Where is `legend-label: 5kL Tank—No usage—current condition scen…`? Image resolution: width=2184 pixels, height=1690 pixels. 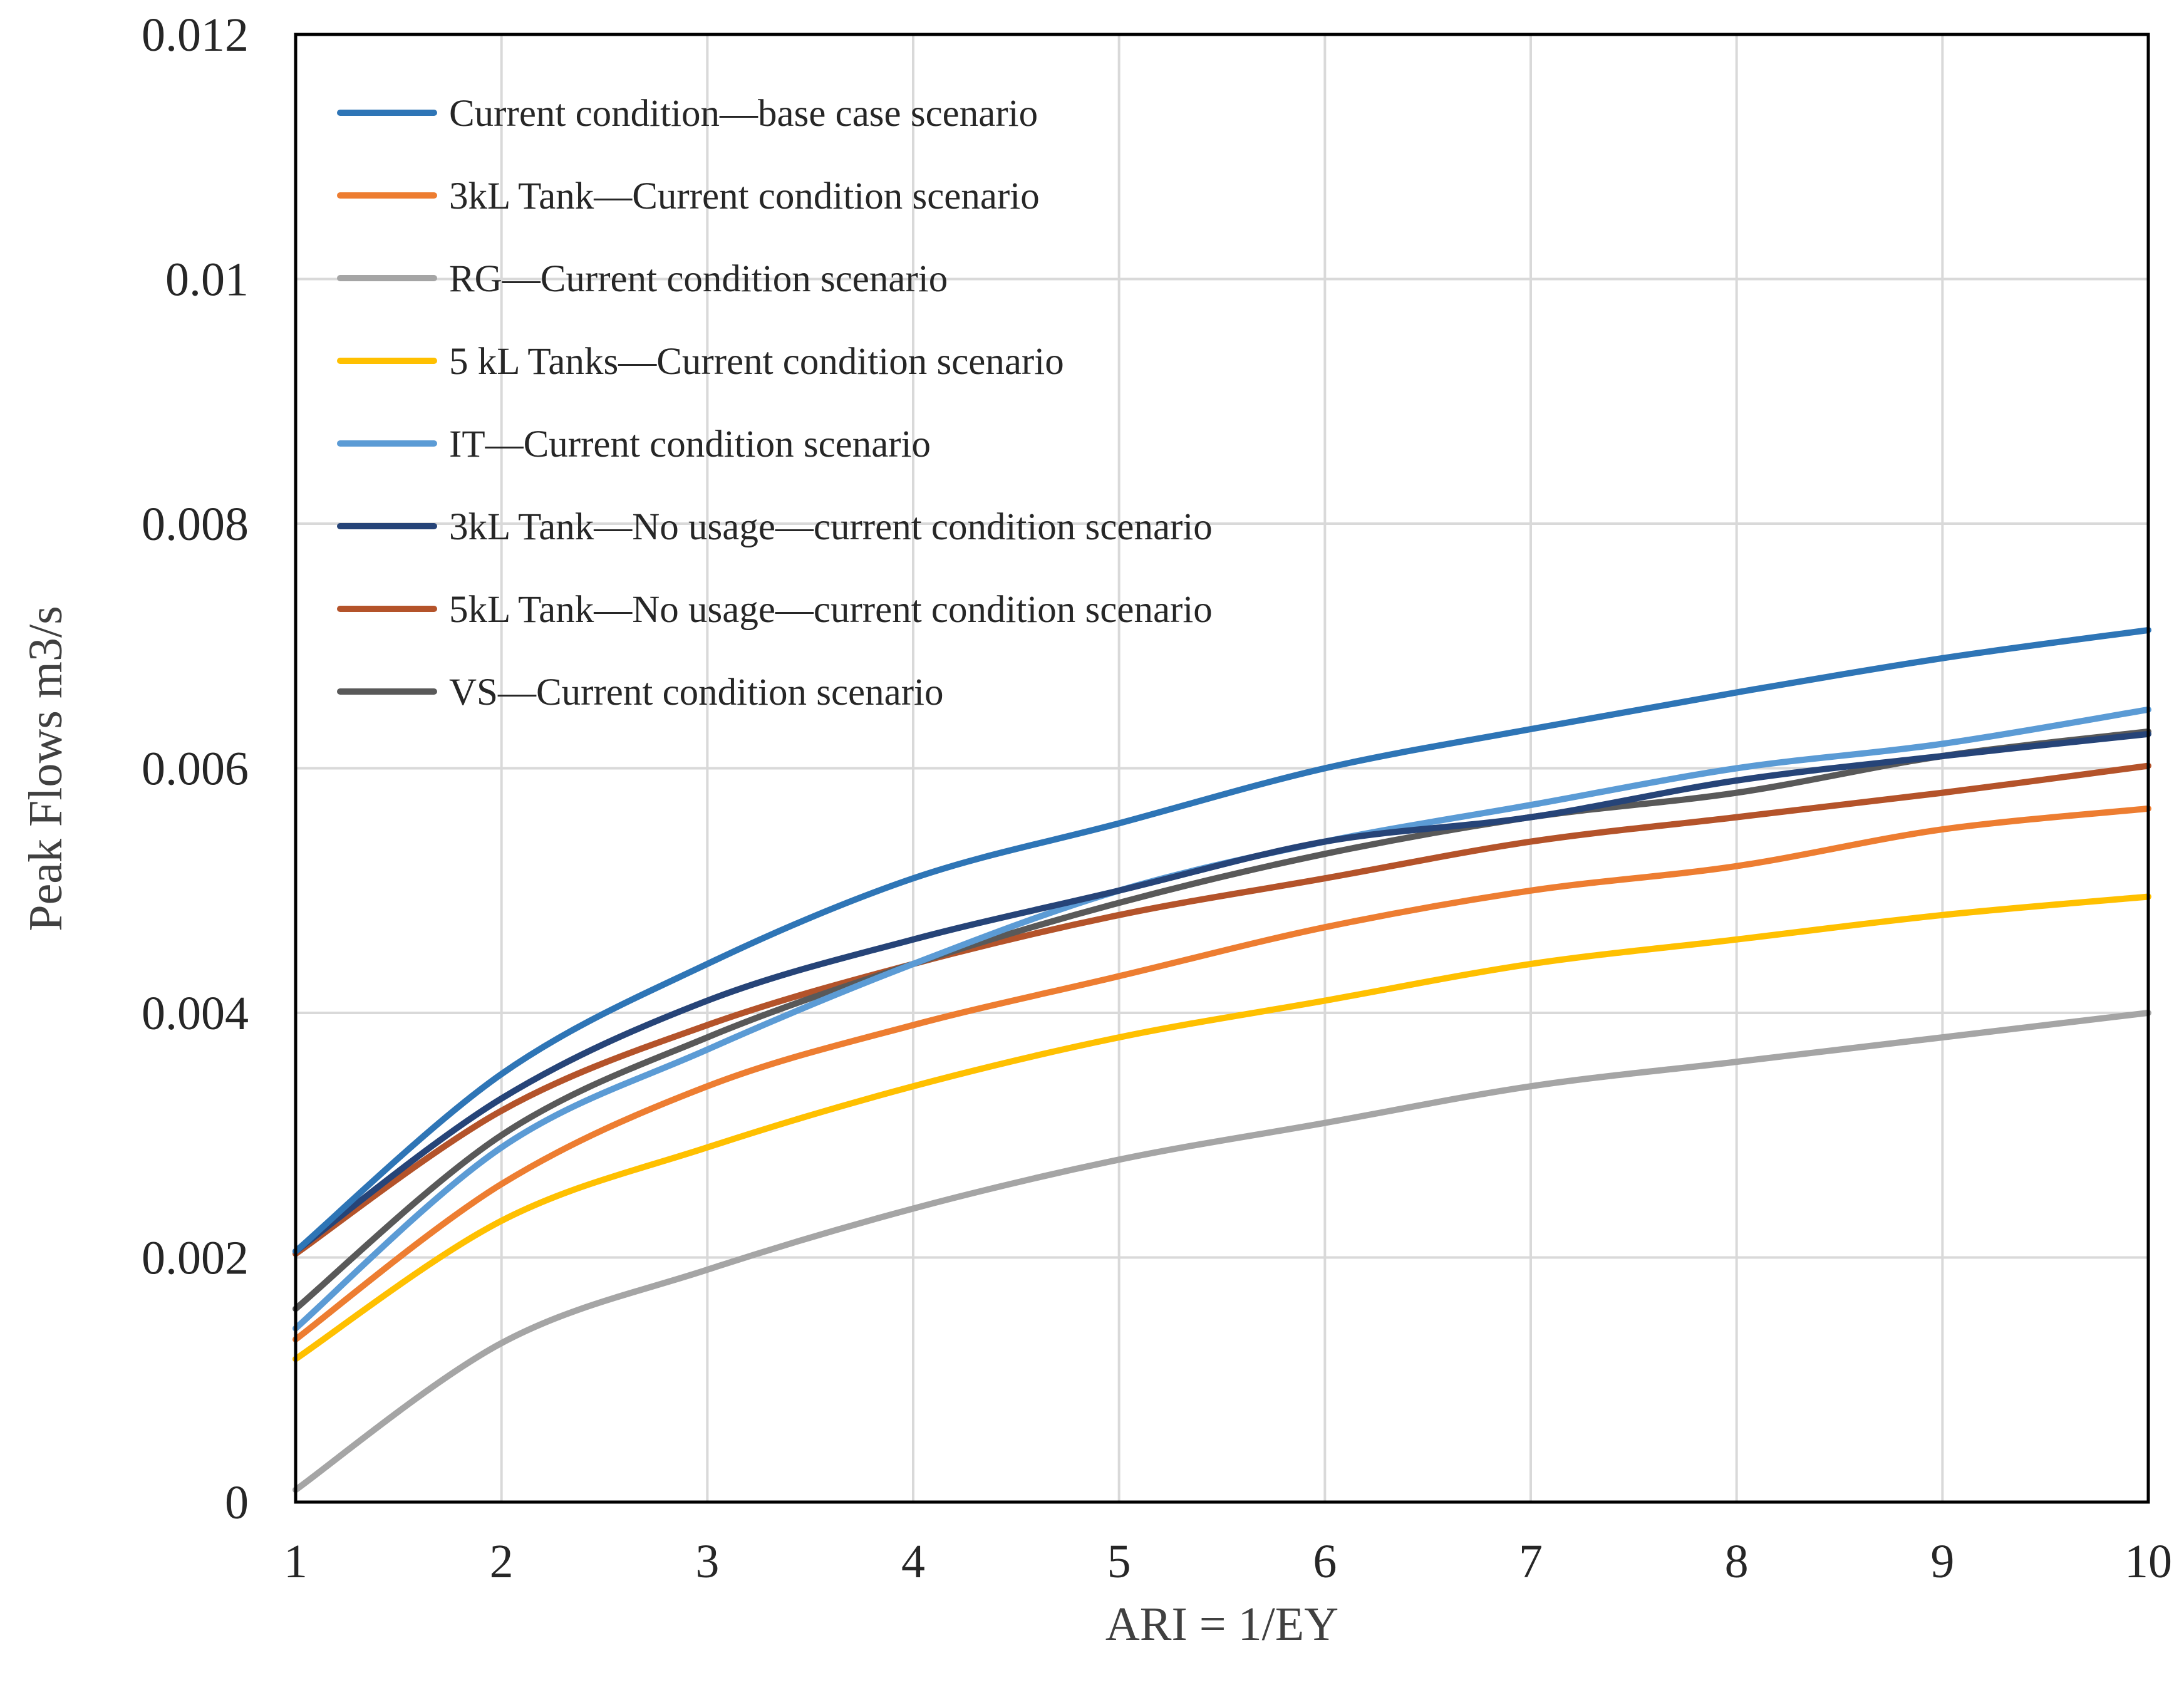
legend-label: 5kL Tank—No usage—current condition scen… is located at coordinates (831, 610).